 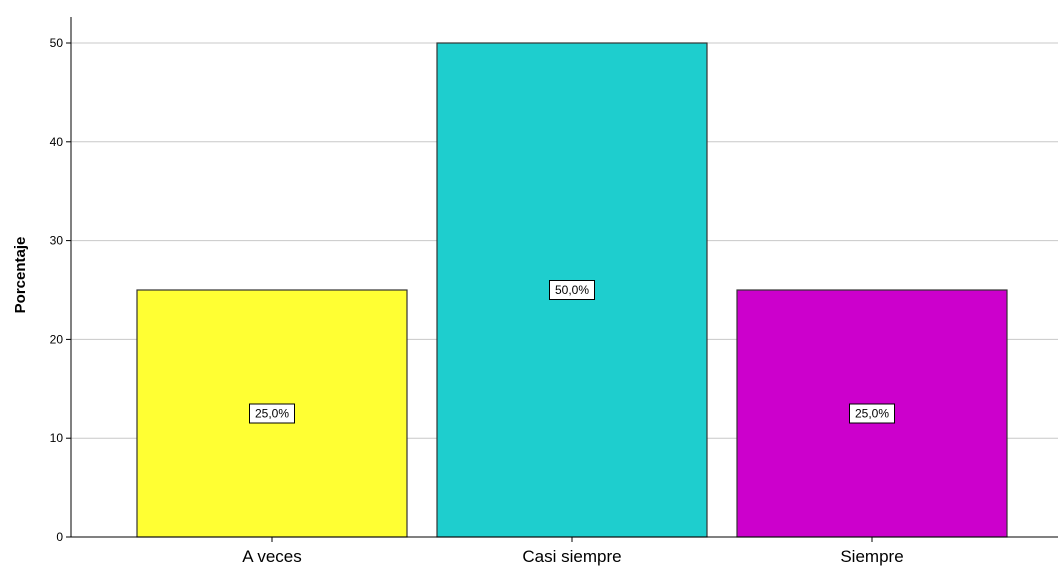 I want to click on data-label: 50,0%, so click(x=572, y=290).